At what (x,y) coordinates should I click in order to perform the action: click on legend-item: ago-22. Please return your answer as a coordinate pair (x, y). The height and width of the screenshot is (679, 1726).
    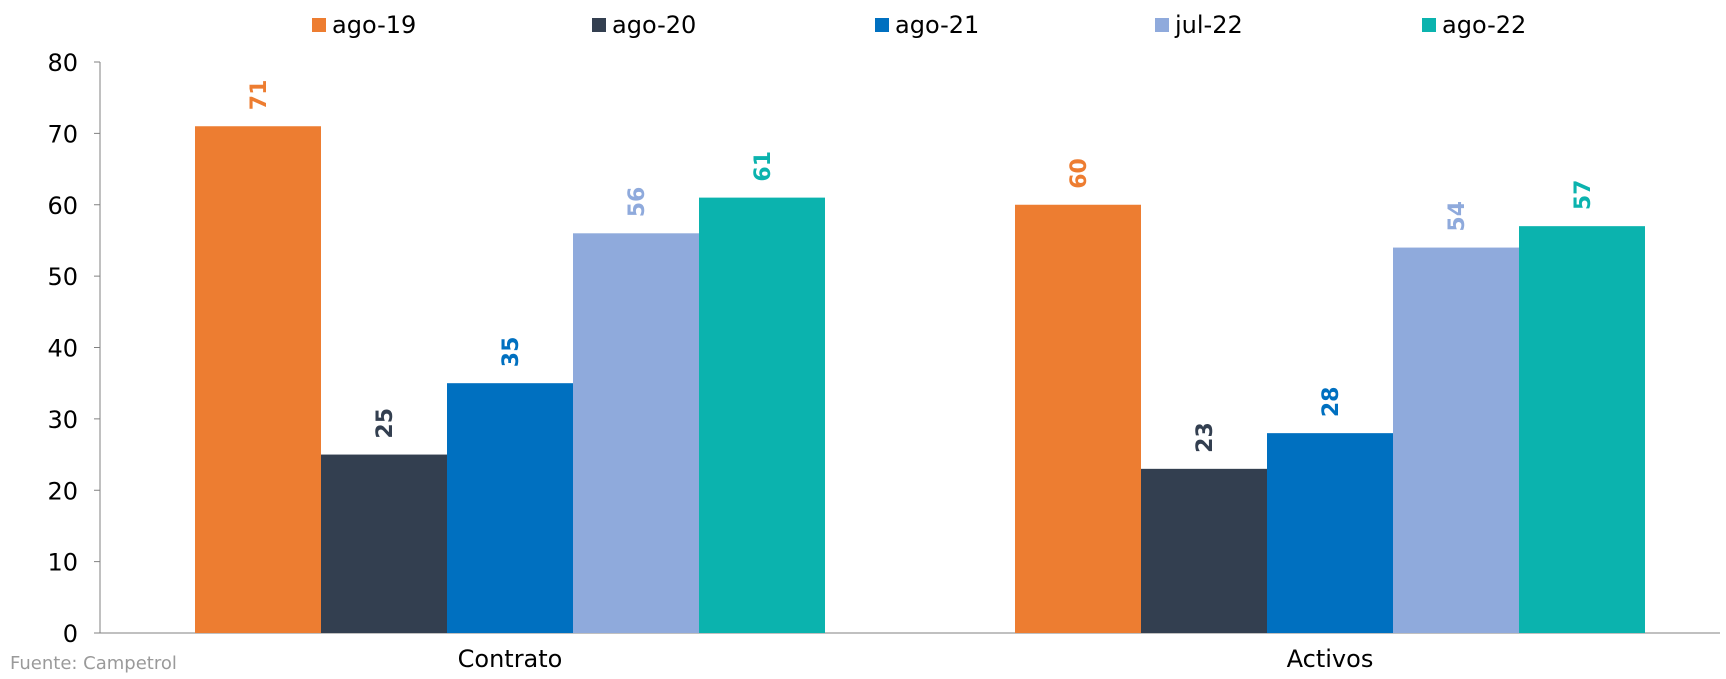
    Looking at the image, I should click on (1474, 25).